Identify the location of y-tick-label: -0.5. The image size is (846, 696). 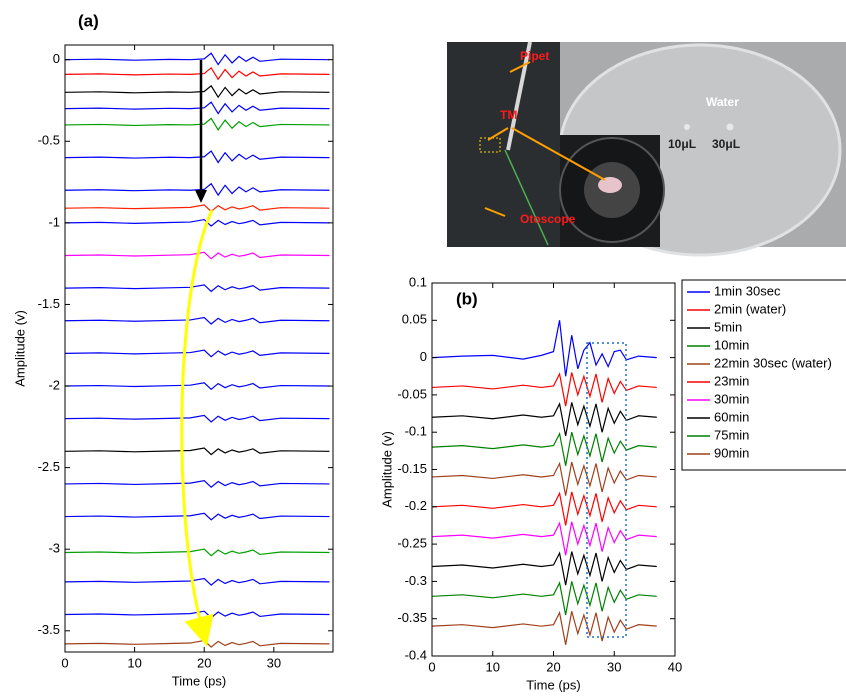
(49, 140).